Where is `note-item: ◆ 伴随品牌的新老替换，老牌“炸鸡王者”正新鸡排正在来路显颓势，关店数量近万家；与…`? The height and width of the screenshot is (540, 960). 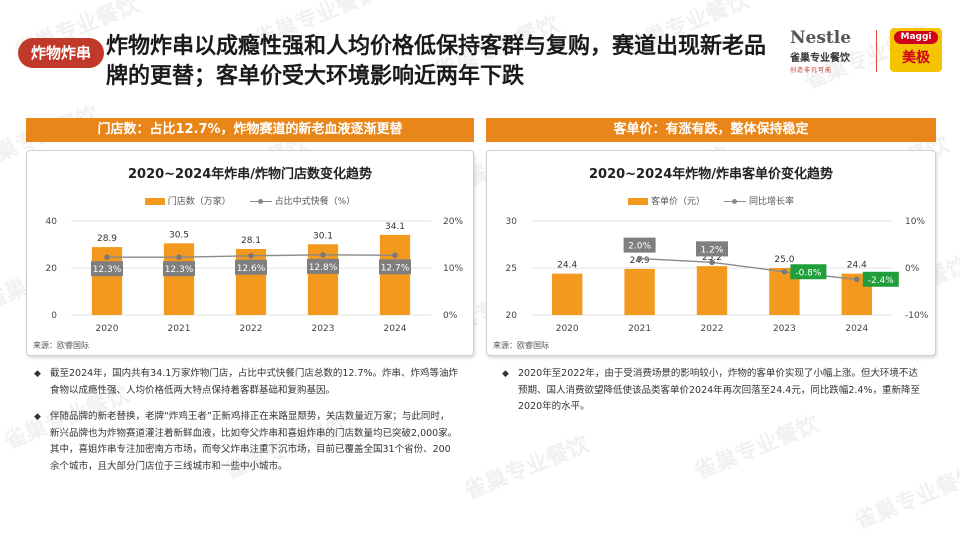
note-item: ◆ 伴随品牌的新老替换，老牌“炸鸡王者”正新鸡排正在来路显颓势，关店数量近万家；与… is located at coordinates (246, 442).